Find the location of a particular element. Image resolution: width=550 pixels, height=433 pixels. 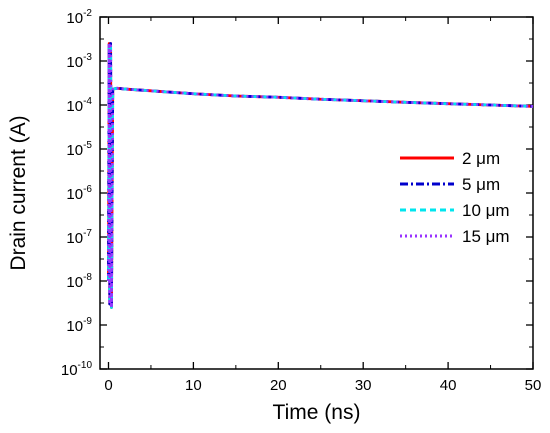

legend-label-4: 15 μm is located at coordinates (486, 236).